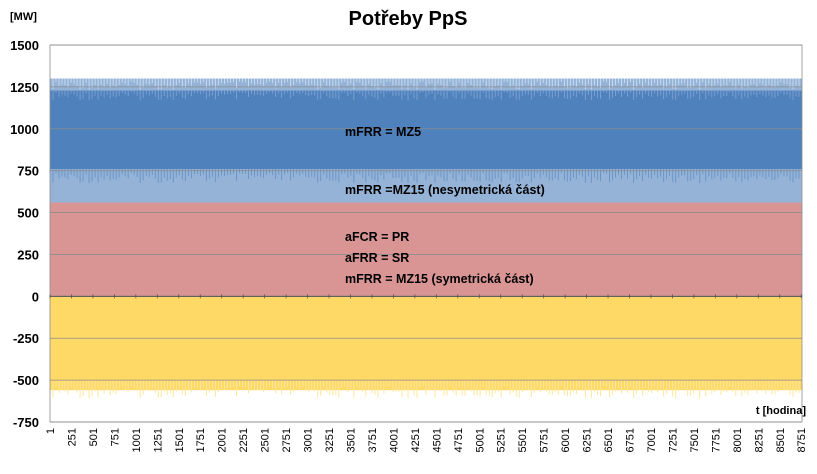  Describe the element at coordinates (244, 440) in the screenshot. I see `x-tick-label: 2251` at that location.